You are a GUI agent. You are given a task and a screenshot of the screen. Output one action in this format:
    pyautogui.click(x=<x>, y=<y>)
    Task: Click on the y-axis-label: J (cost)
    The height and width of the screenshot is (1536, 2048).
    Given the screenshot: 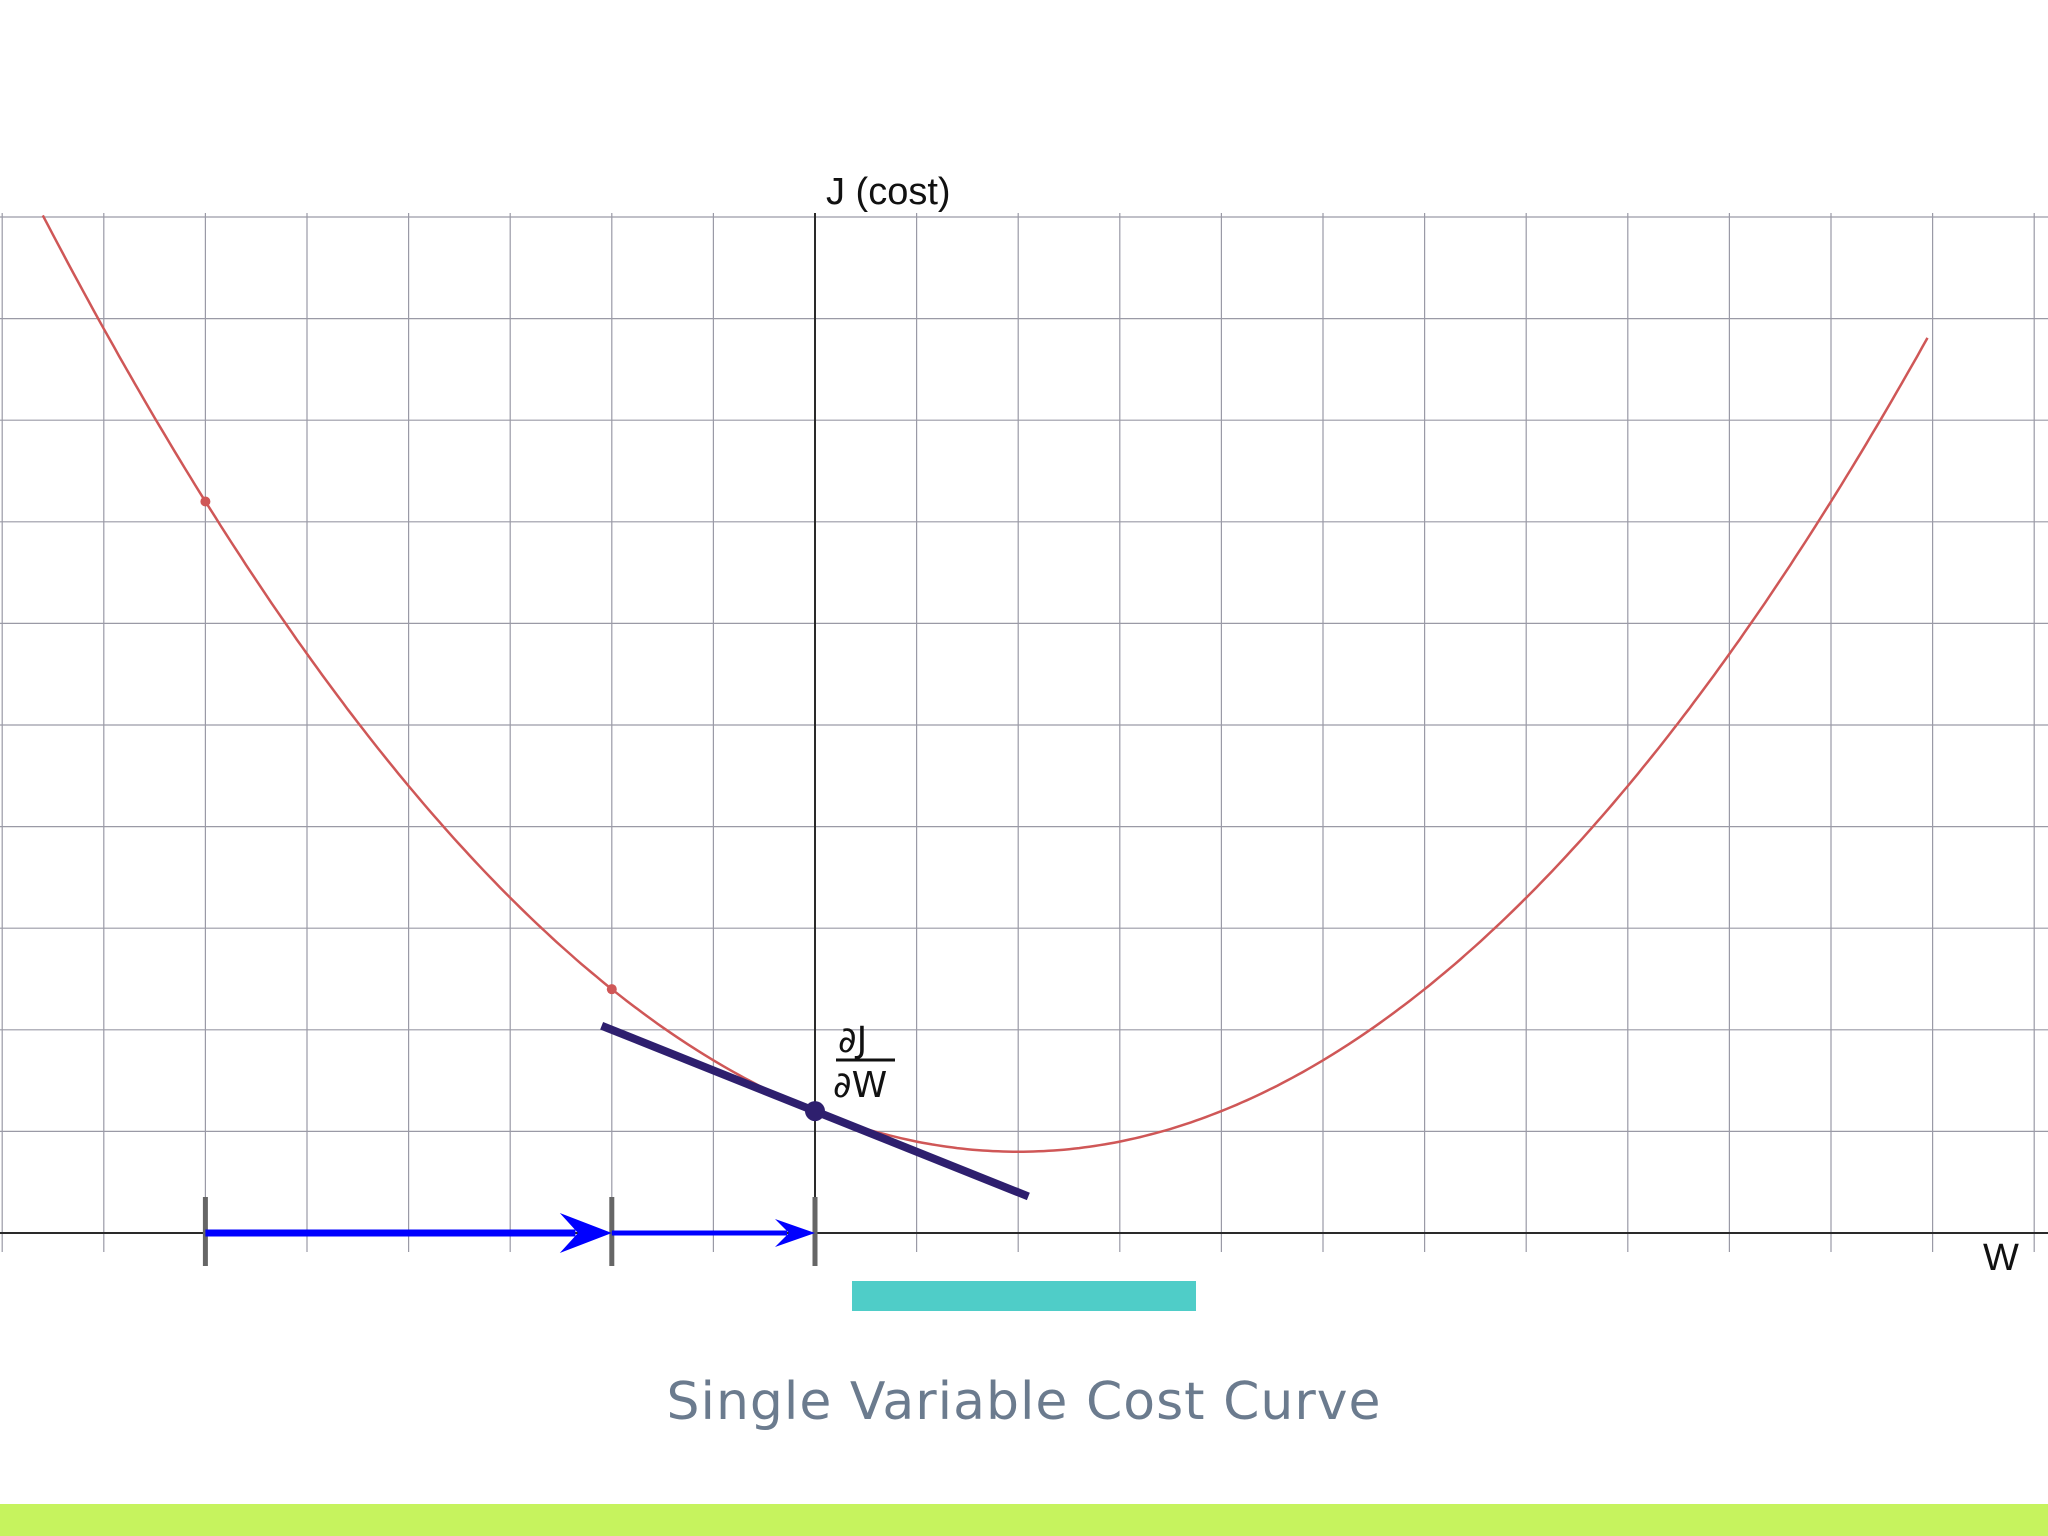 What is the action you would take?
    pyautogui.click(x=888, y=192)
    